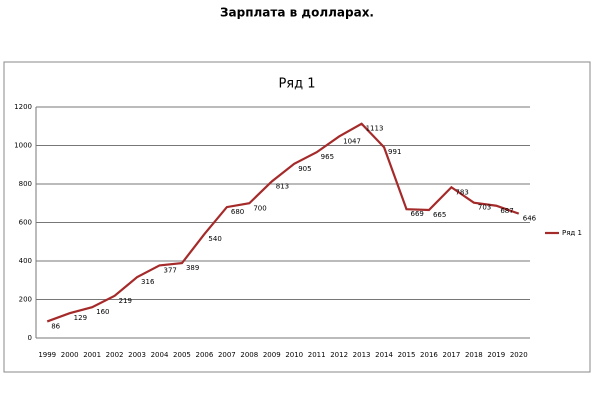 The height and width of the screenshot is (408, 612). I want to click on data-label: 680, so click(237, 212).